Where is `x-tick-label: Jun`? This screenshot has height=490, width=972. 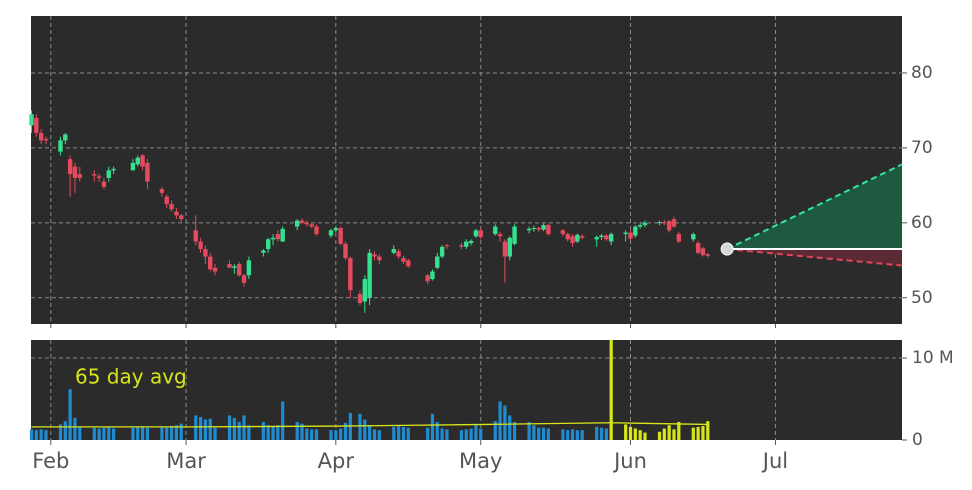 x-tick-label: Jun is located at coordinates (629, 461).